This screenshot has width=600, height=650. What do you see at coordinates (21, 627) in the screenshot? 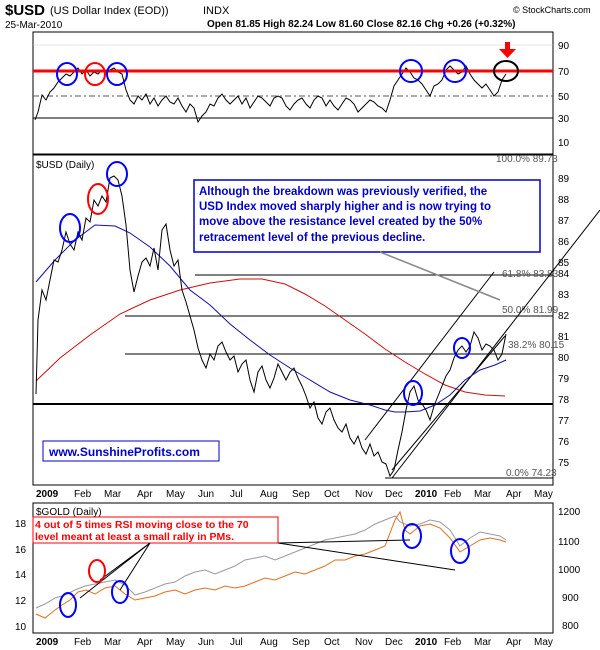
I see `gold-left-tick-10: 10` at bounding box center [21, 627].